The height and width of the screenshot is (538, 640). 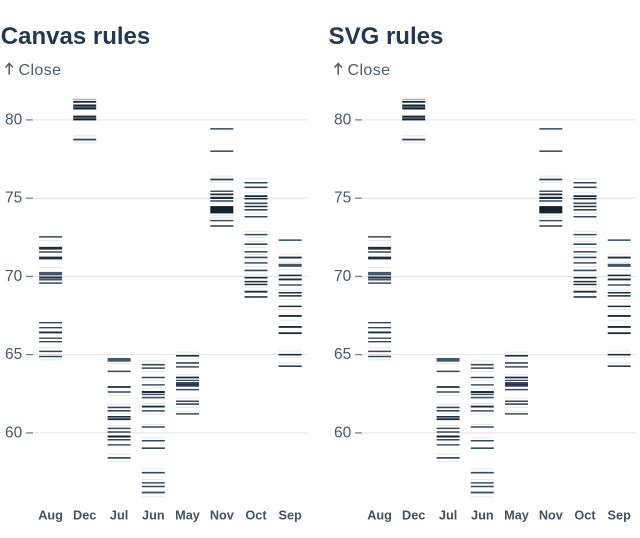 I want to click on svg-text: Canvas rules, so click(x=75, y=36).